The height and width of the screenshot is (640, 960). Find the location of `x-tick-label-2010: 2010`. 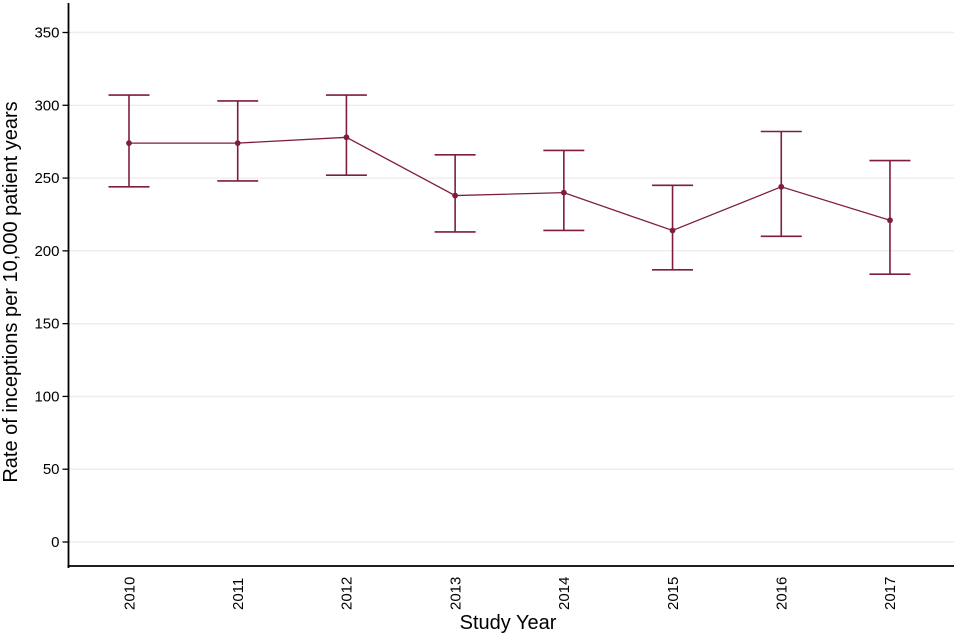

x-tick-label-2010: 2010 is located at coordinates (129, 593).